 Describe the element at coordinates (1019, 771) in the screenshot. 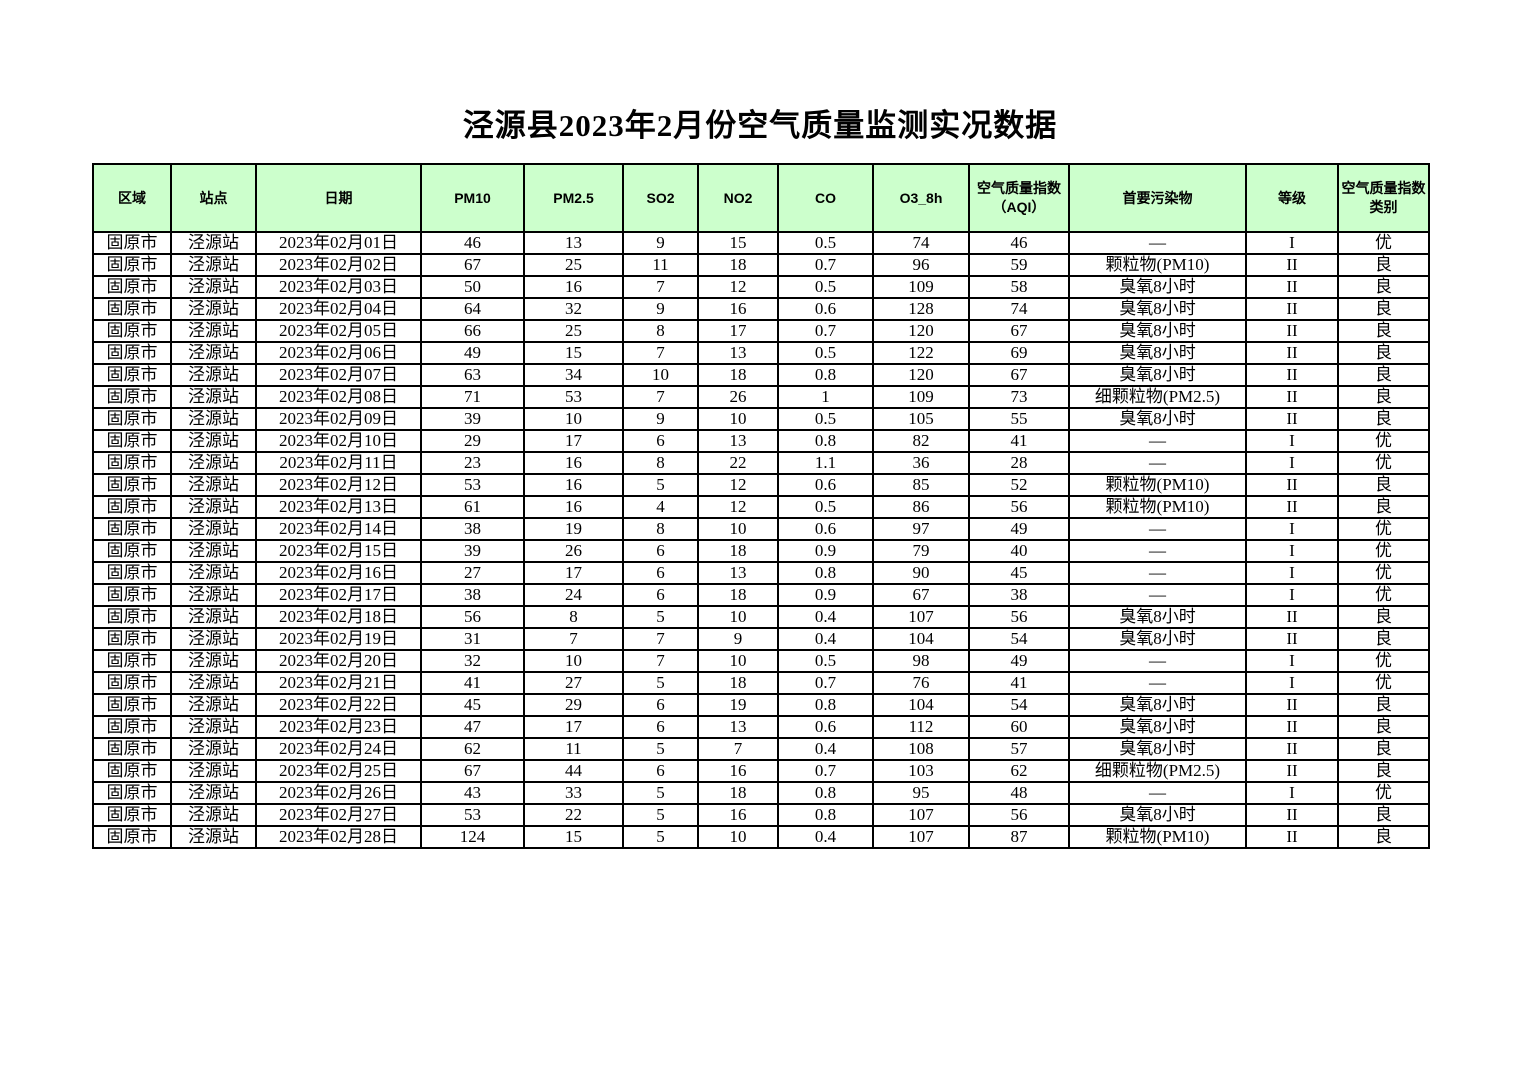

I see `cell-aqi: 62` at that location.